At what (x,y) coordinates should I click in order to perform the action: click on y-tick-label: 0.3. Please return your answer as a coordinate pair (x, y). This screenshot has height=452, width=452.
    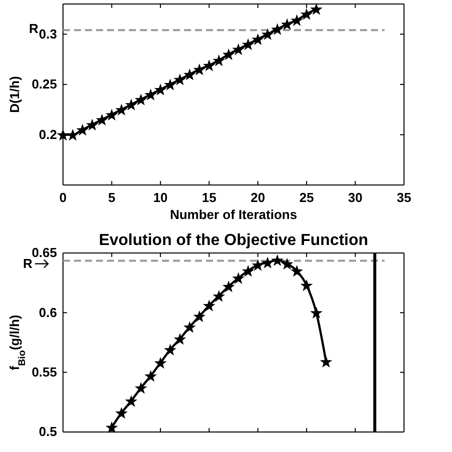
    Looking at the image, I should click on (47, 34).